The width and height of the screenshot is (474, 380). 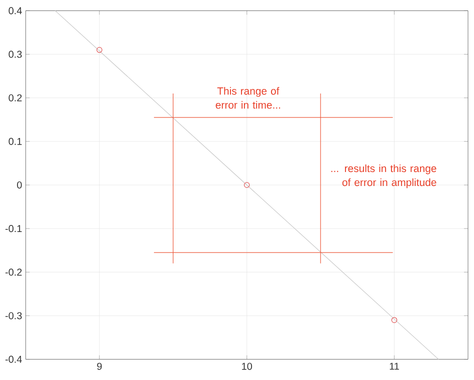 I want to click on y-tick-label: 0.2, so click(x=15, y=98).